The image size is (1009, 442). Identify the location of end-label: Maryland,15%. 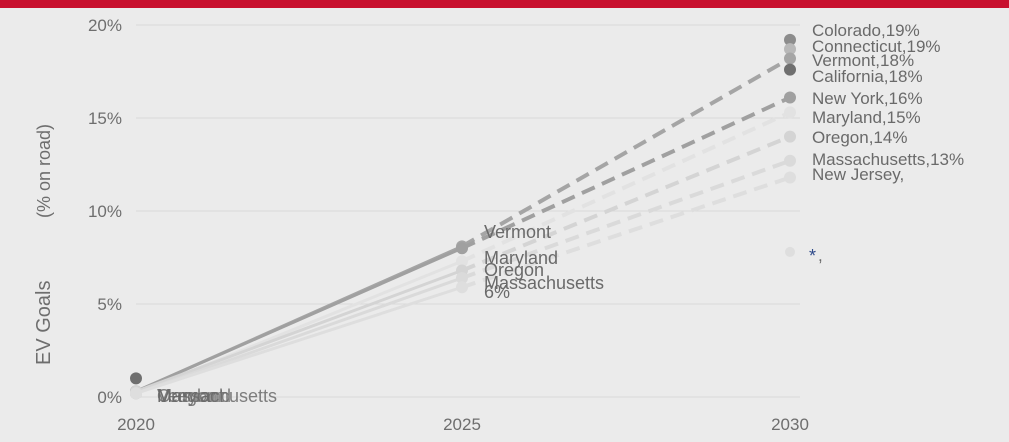
(866, 117).